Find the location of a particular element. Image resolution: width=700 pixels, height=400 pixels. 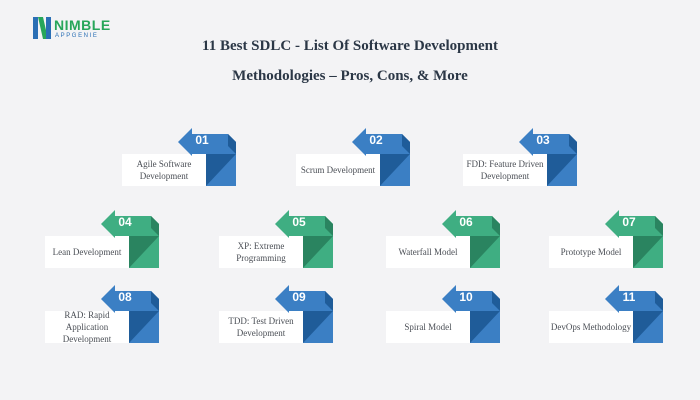

methodology-card-11: 11 DevOps Methodology is located at coordinates (607, 315).